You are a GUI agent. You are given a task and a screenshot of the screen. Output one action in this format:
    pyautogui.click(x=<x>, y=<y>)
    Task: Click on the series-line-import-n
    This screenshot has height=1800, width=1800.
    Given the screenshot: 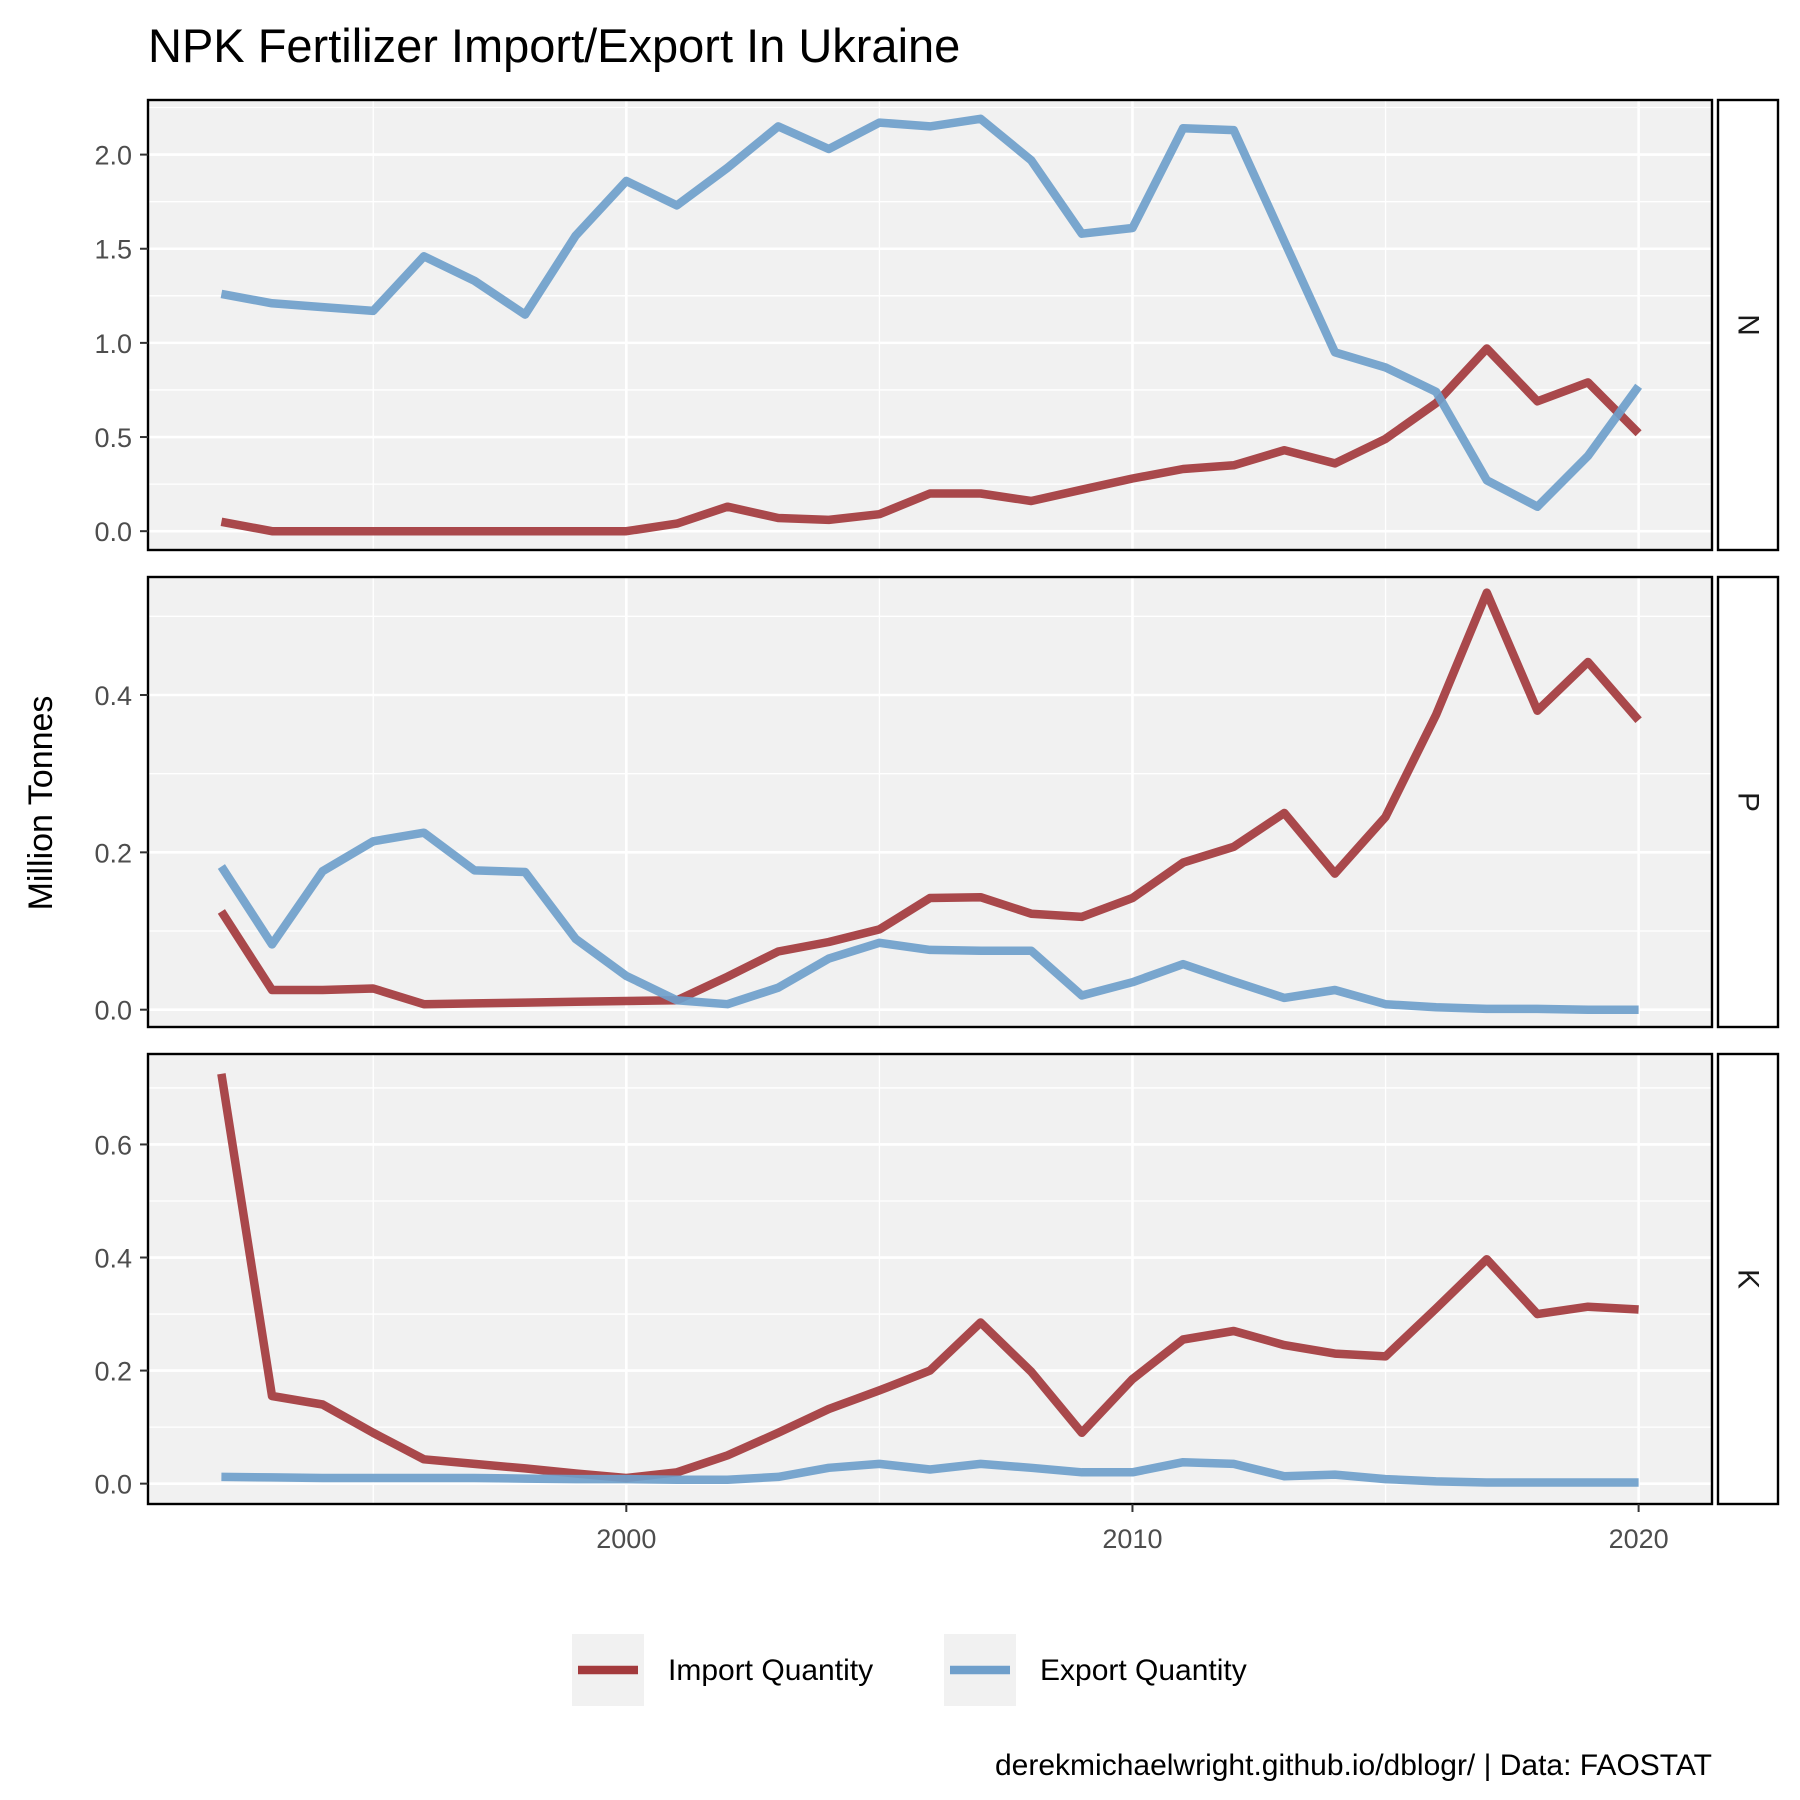 What is the action you would take?
    pyautogui.click(x=931, y=440)
    